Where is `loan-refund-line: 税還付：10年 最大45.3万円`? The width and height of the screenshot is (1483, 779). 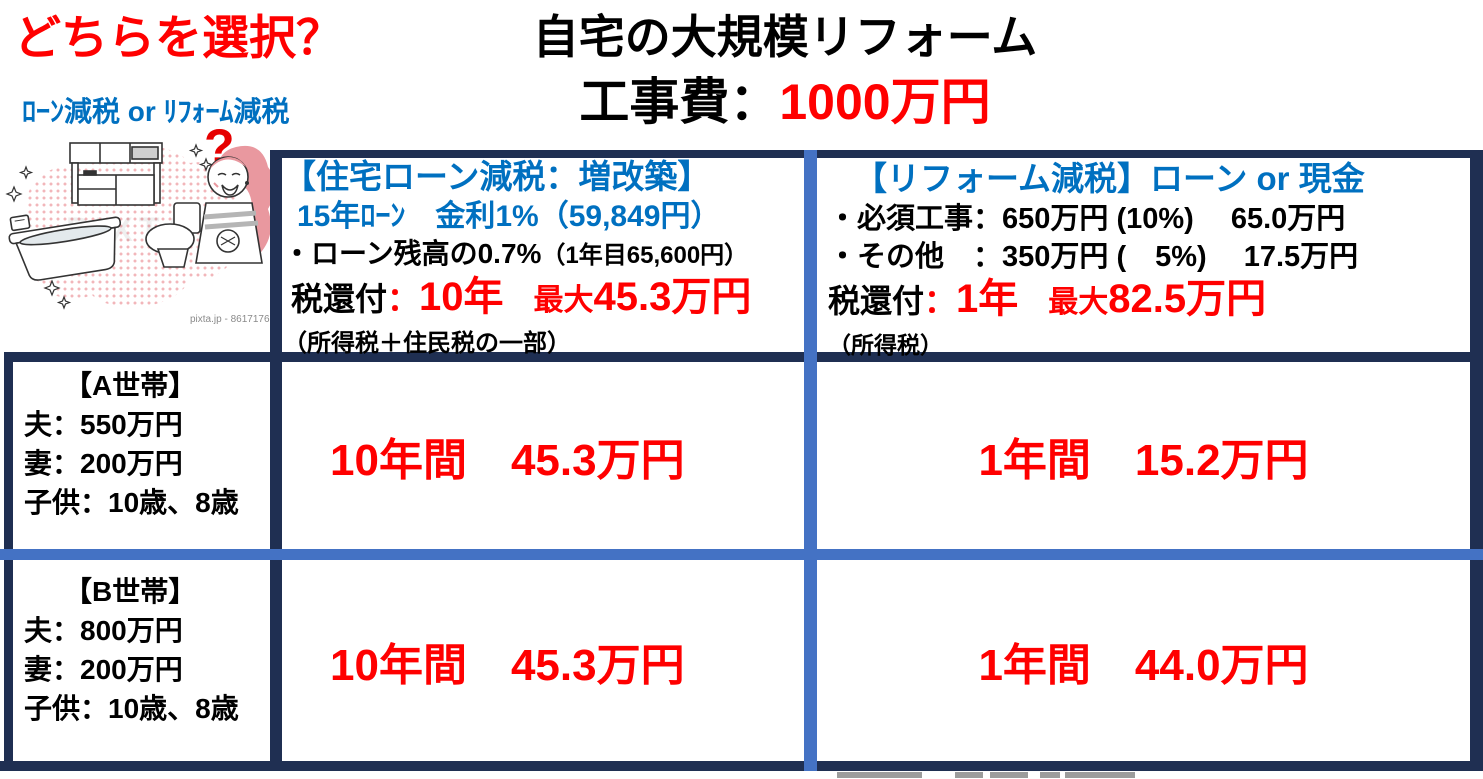
loan-refund-line: 税還付：10年 最大45.3万円 is located at coordinates (543, 301).